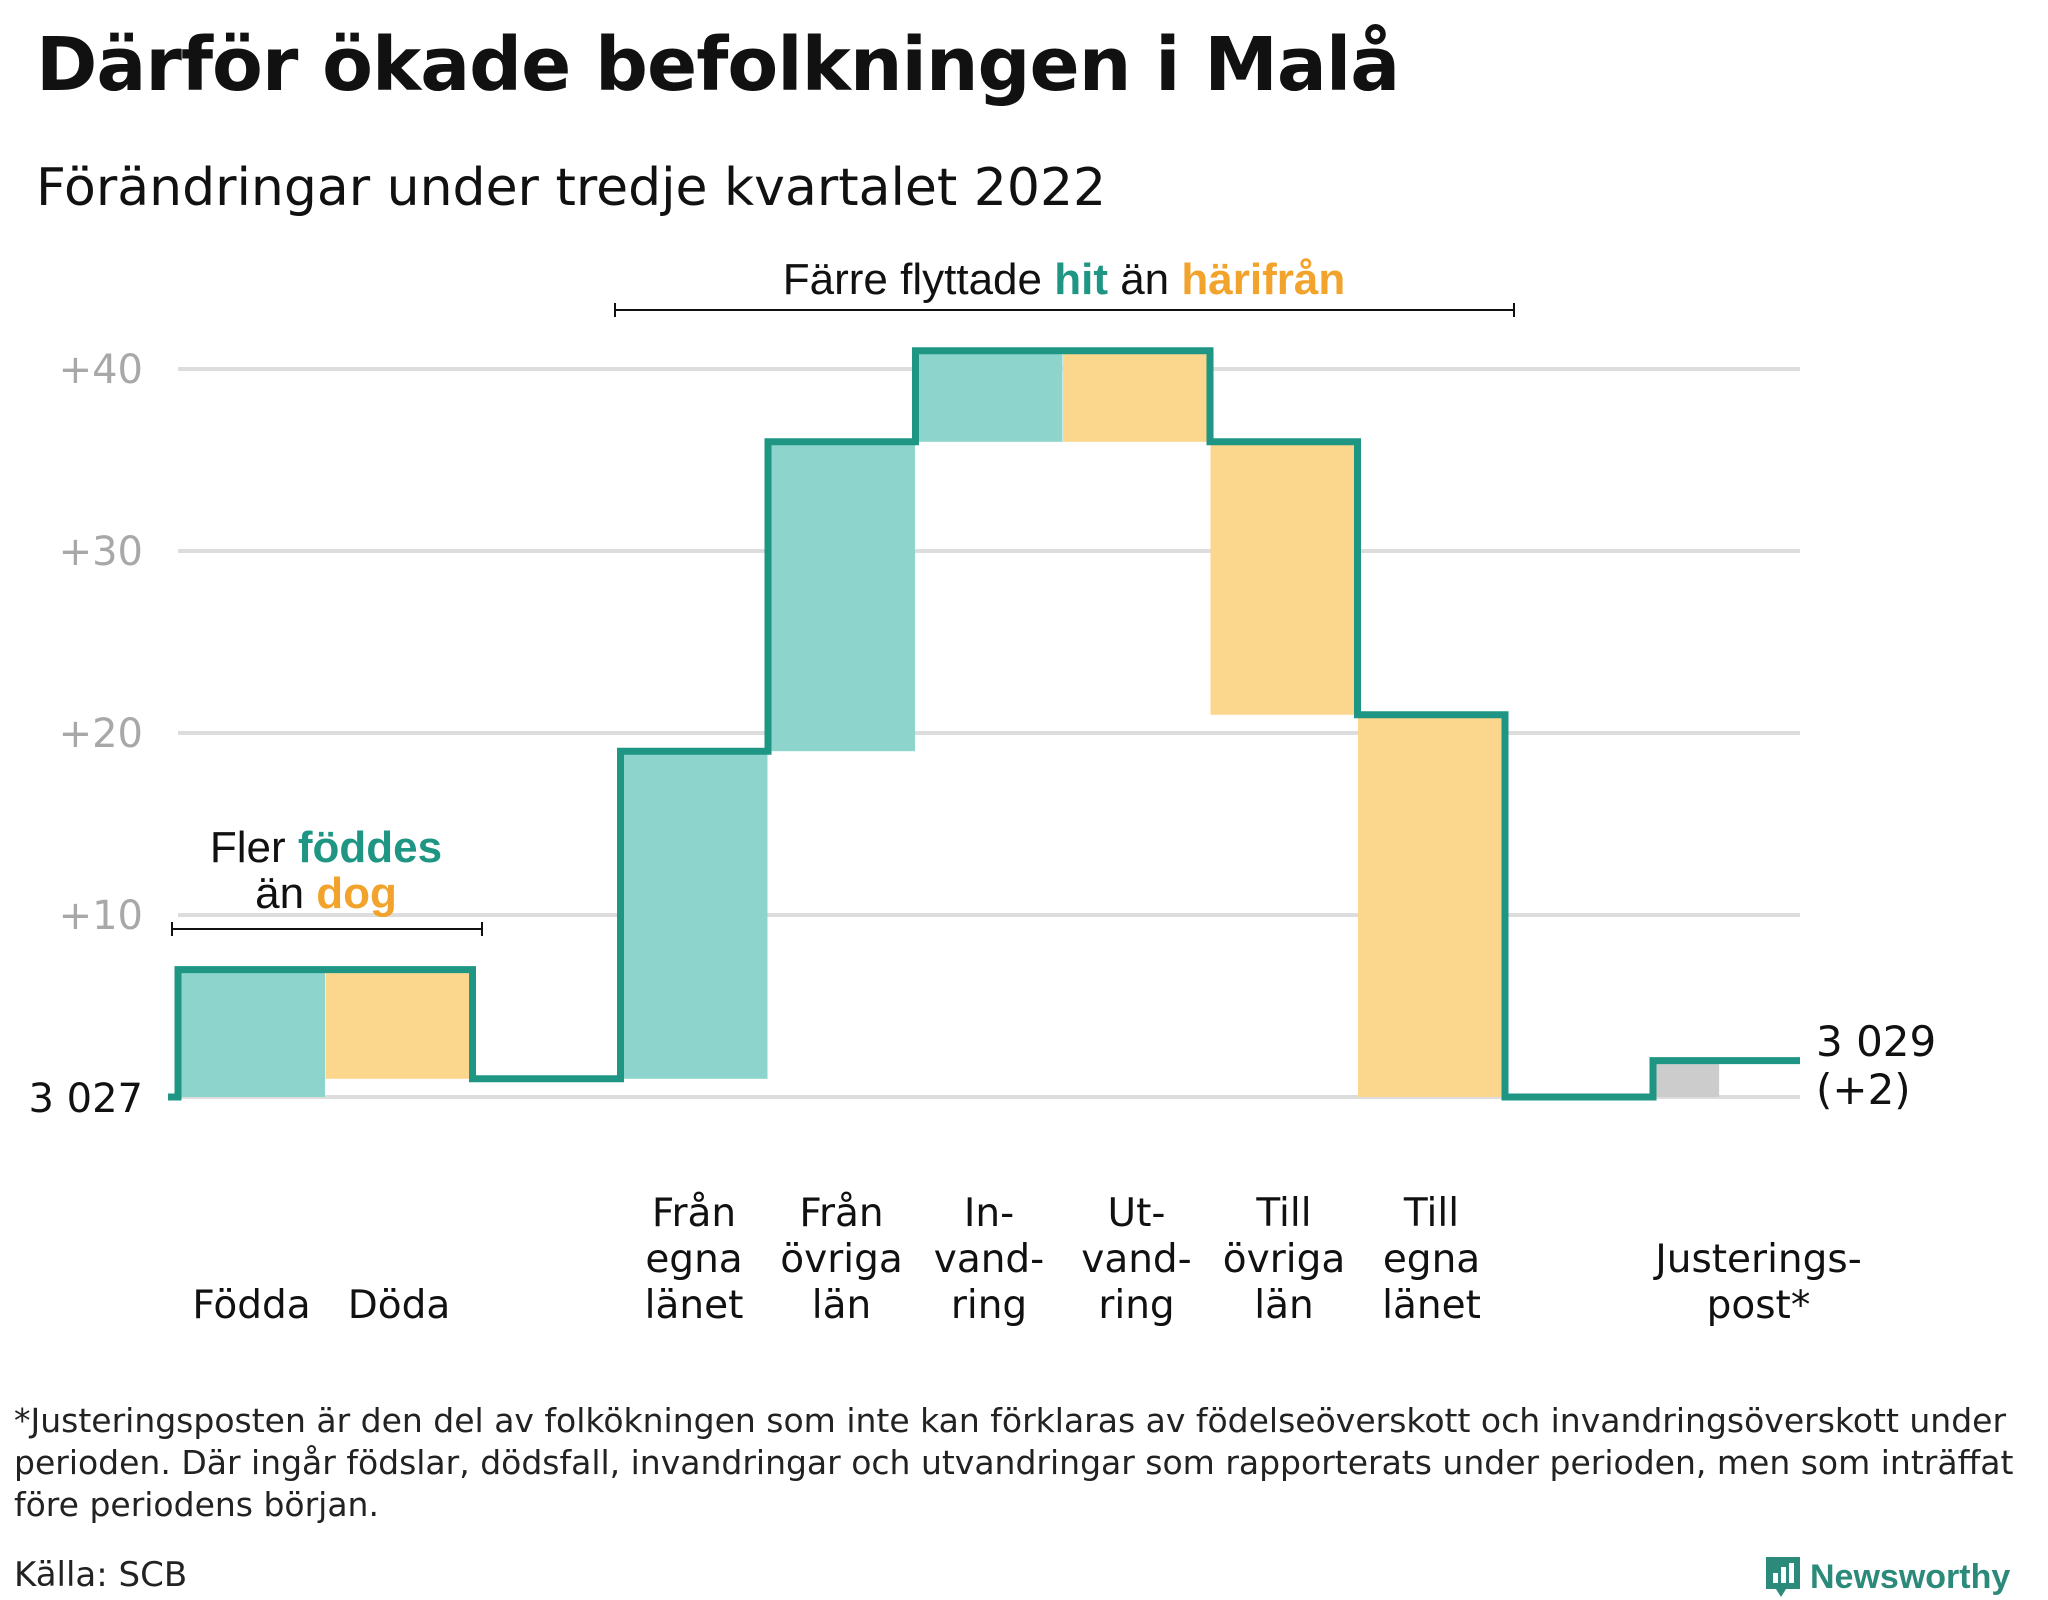 The height and width of the screenshot is (1600, 2048). What do you see at coordinates (1863, 1089) in the screenshot?
I see `end-change-label: (+2)` at bounding box center [1863, 1089].